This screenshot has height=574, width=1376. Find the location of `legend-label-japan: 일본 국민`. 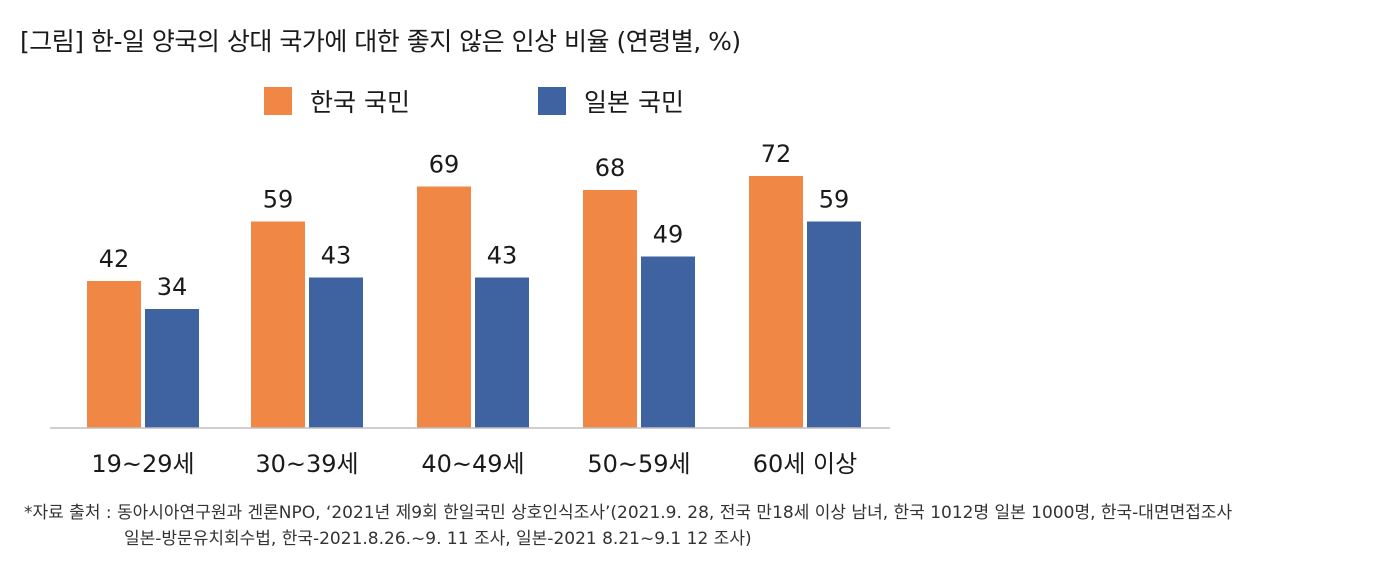

legend-label-japan: 일본 국민 is located at coordinates (634, 102).